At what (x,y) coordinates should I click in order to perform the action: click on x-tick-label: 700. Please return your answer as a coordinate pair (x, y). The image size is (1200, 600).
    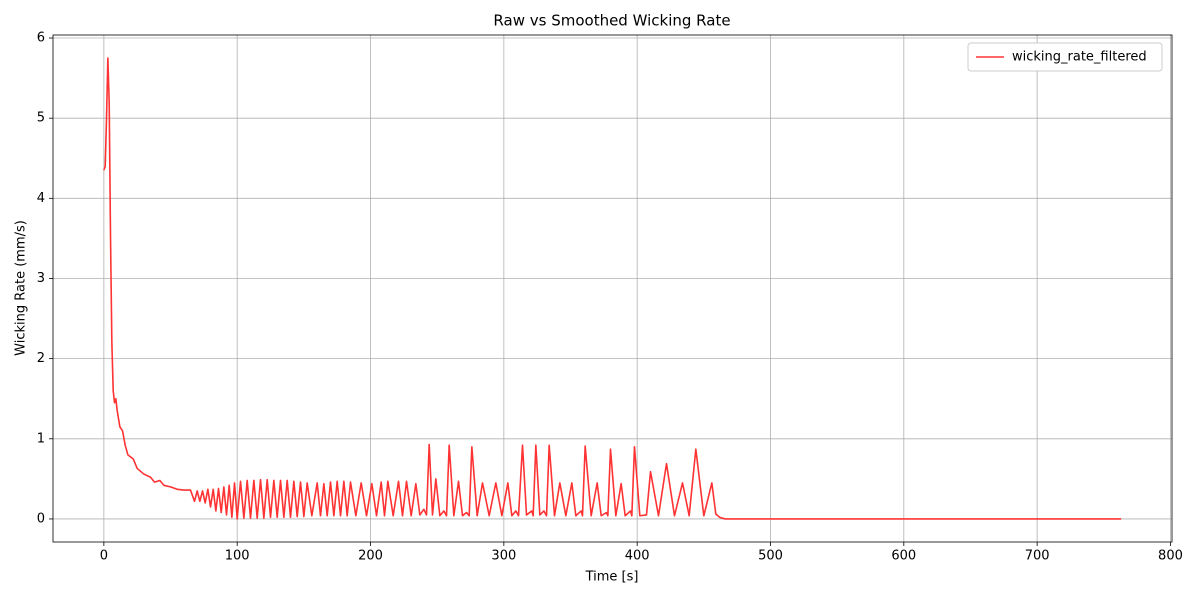
    Looking at the image, I should click on (1037, 556).